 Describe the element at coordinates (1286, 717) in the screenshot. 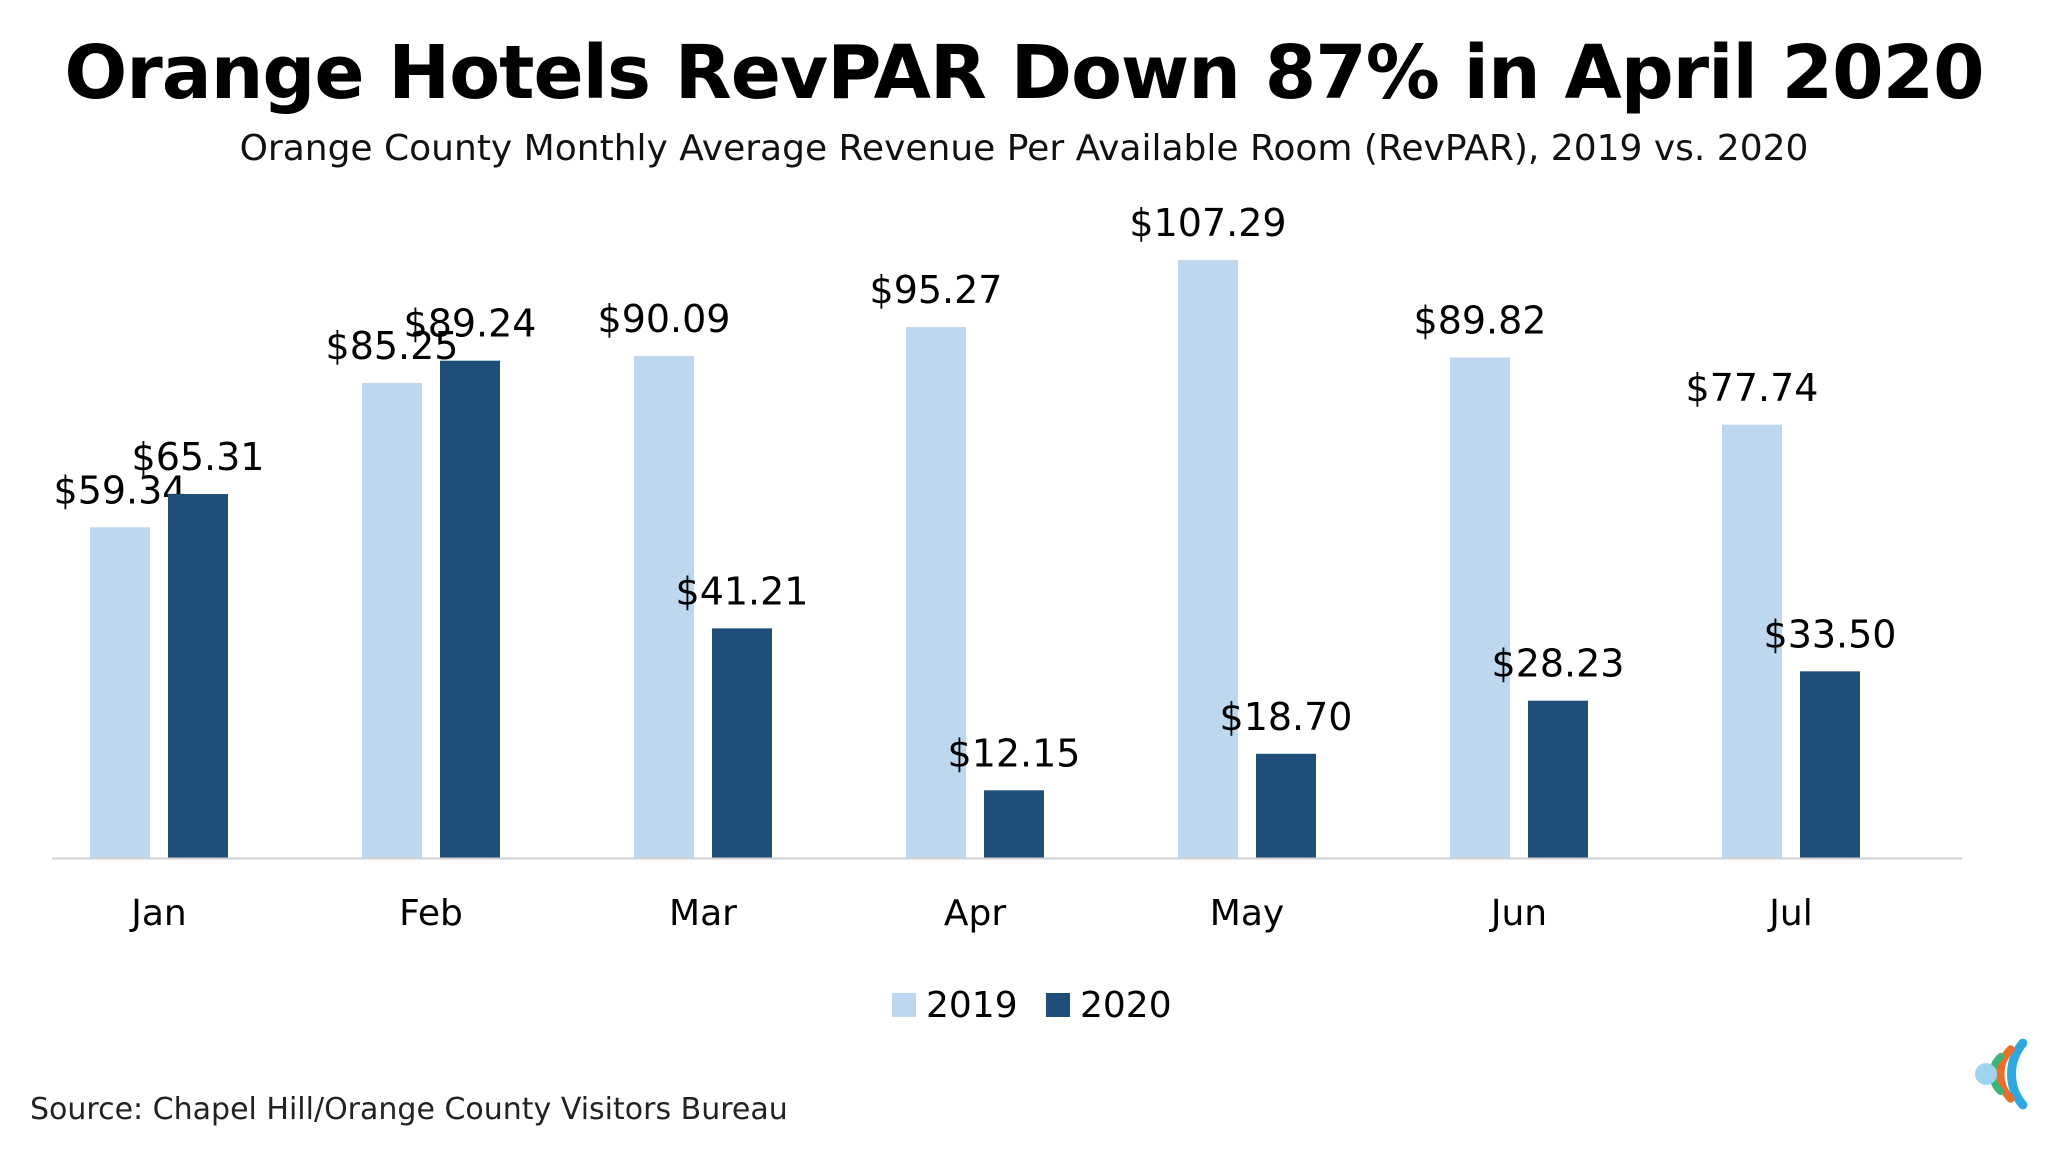

I see `data-label-2020-may: $18.70` at that location.